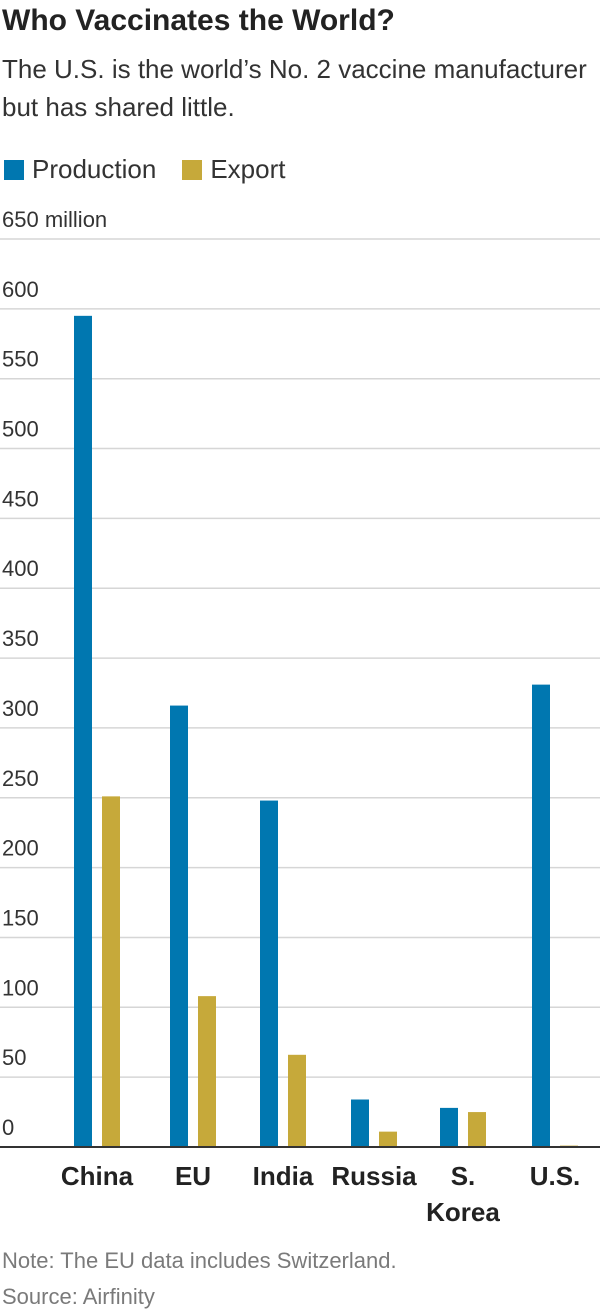 The width and height of the screenshot is (600, 1314). I want to click on y-tick-label: 500, so click(20, 429).